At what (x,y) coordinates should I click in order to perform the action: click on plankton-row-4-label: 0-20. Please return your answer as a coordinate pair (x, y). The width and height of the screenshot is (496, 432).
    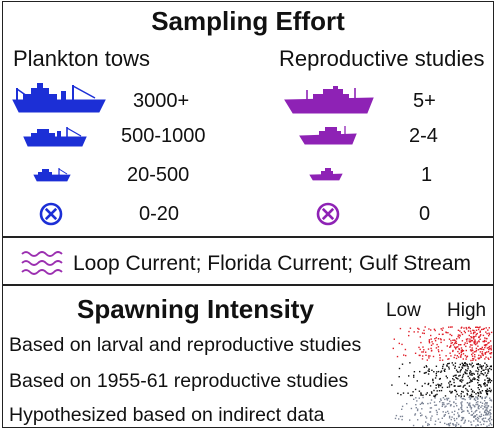
    Looking at the image, I should click on (159, 214).